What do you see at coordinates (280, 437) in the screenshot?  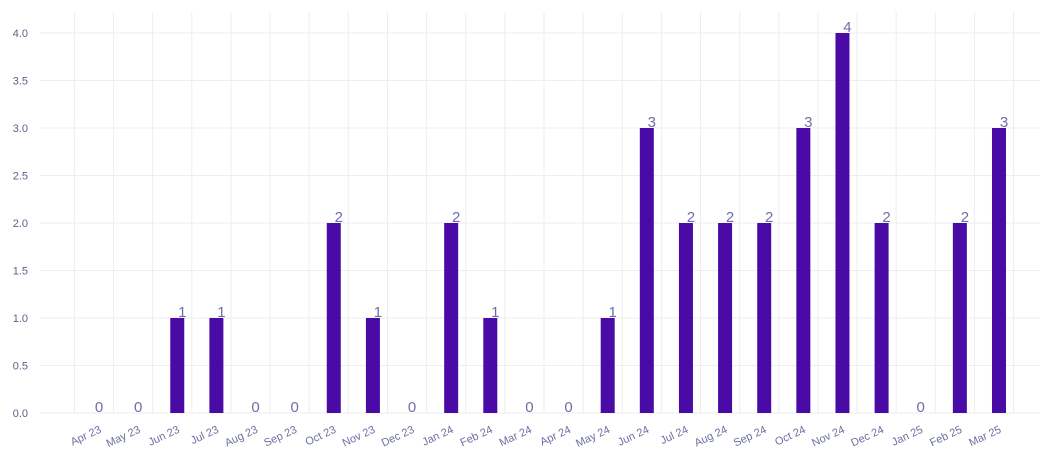 I see `x-tick-label: Sep 23` at bounding box center [280, 437].